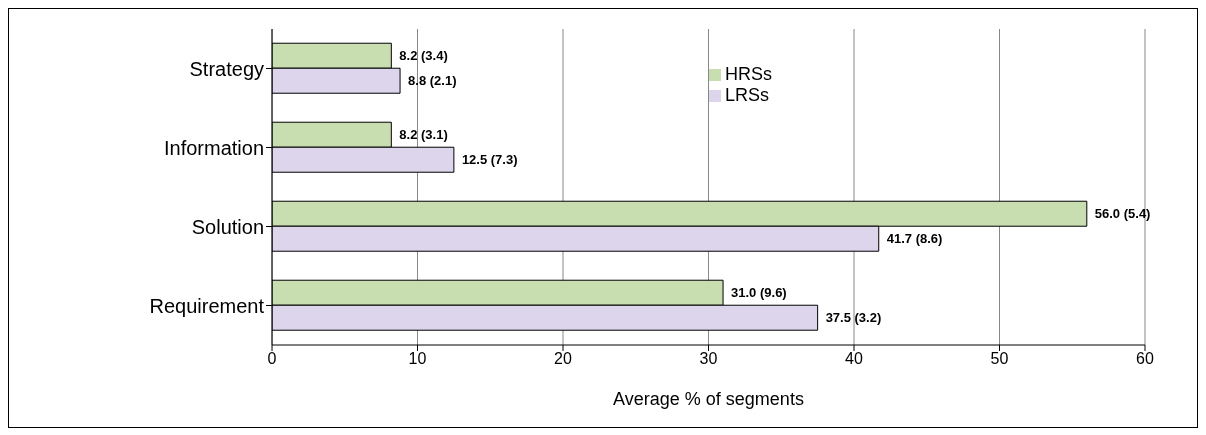  Describe the element at coordinates (489, 160) in the screenshot. I see `data-label: 12.5 (7.3)` at that location.